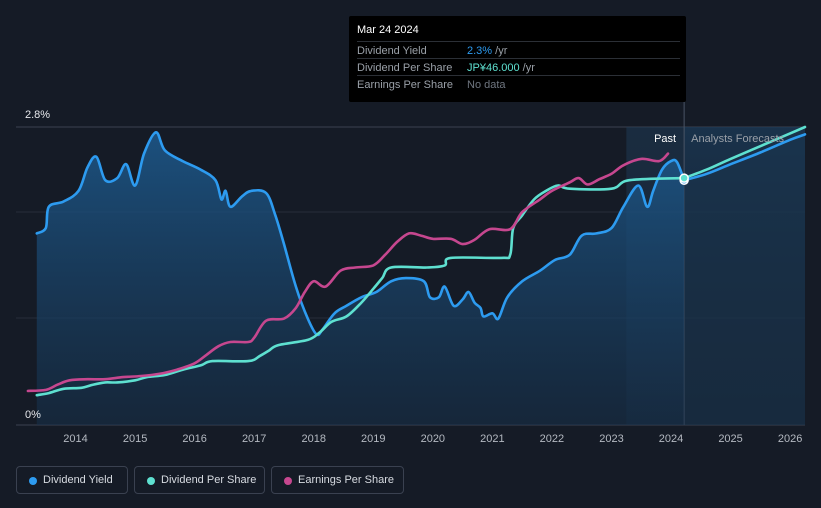 Image resolution: width=821 pixels, height=508 pixels. Describe the element at coordinates (388, 30) in the screenshot. I see `tooltip-date: Mar 24 2024` at that location.